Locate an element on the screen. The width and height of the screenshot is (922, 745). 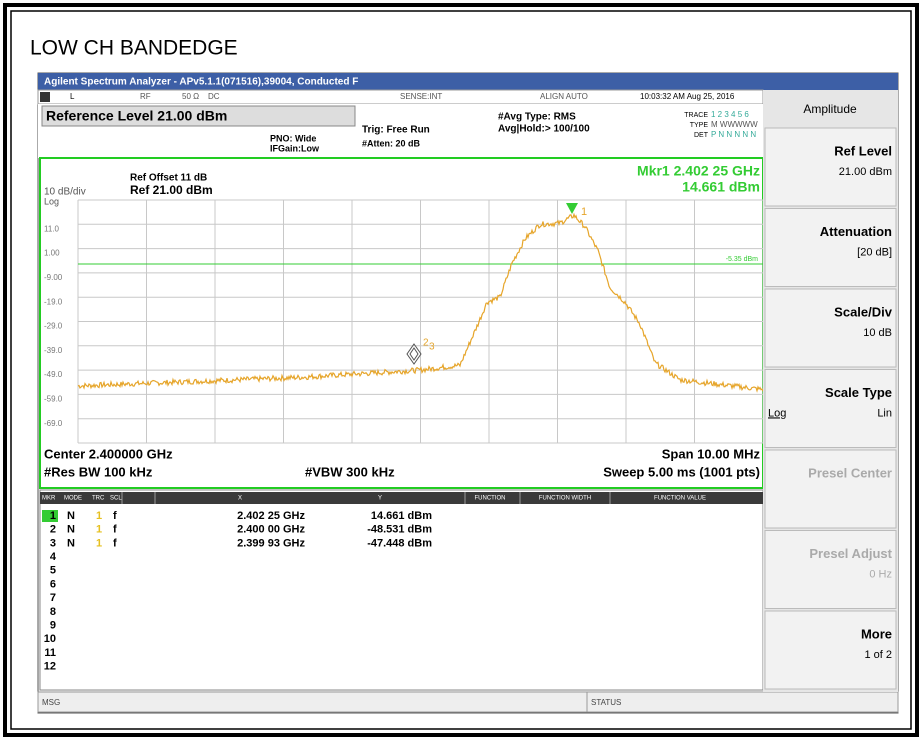
page-title: LOW CH BANDEDGE is located at coordinates (134, 48).